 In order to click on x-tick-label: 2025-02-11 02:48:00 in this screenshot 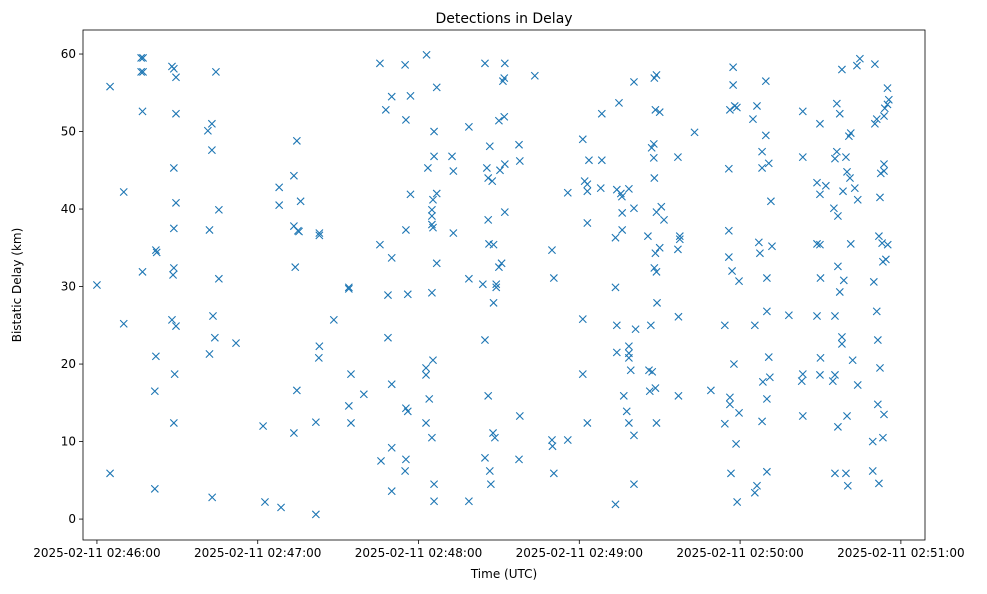, I will do `click(418, 553)`.